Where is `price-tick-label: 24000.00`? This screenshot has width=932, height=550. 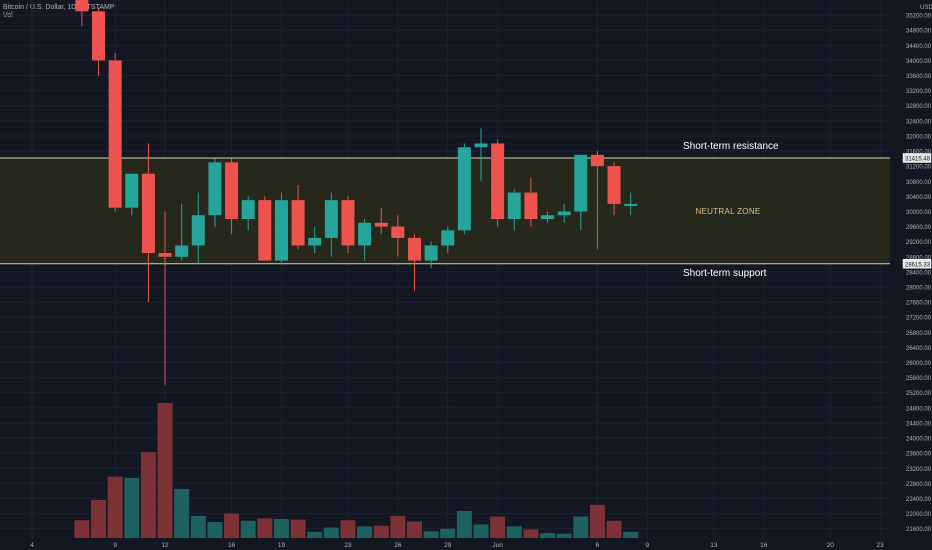 price-tick-label: 24000.00 is located at coordinates (919, 440).